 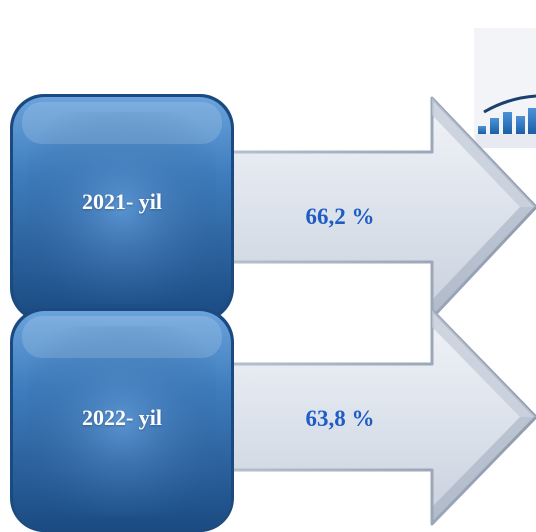 What do you see at coordinates (340, 216) in the screenshot?
I see `row-1-value-label: 66,2 %` at bounding box center [340, 216].